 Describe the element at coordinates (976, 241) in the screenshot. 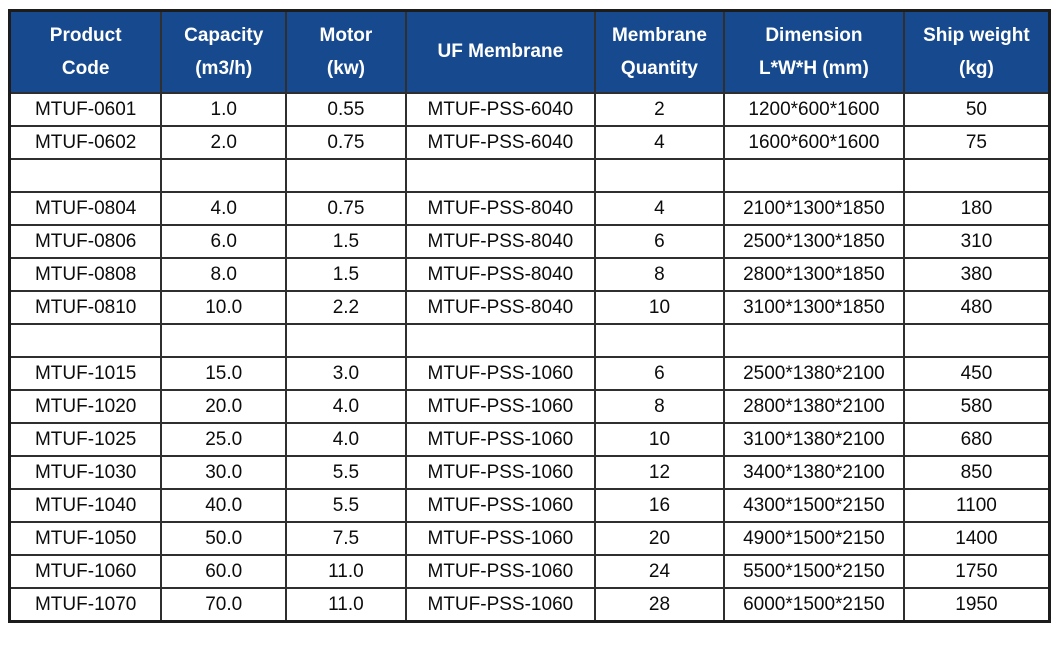

I see `table-cell-ship-weight: 310` at that location.